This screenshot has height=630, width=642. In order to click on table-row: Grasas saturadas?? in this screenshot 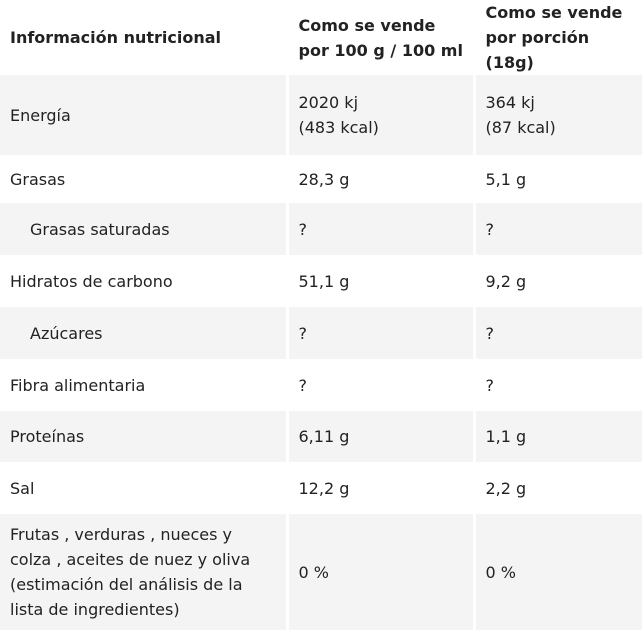, I will do `click(321, 229)`.